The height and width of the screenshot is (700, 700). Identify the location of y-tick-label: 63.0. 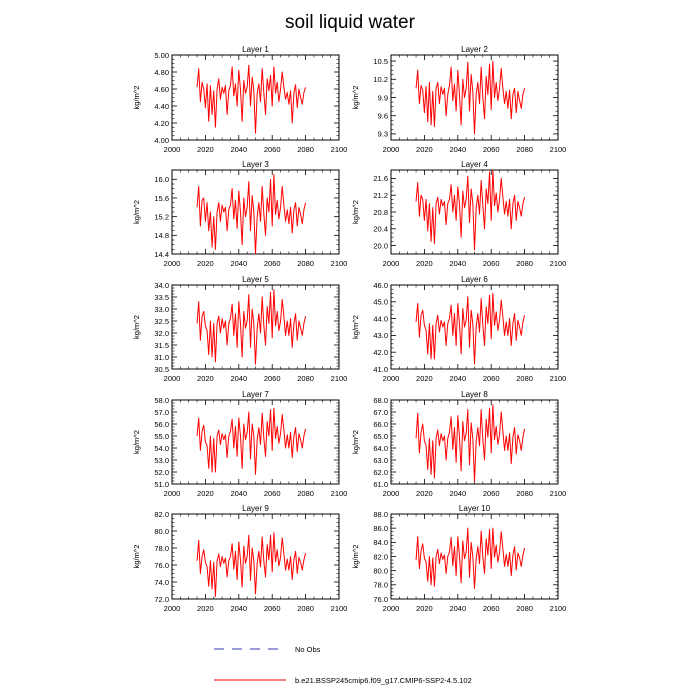
(380, 460).